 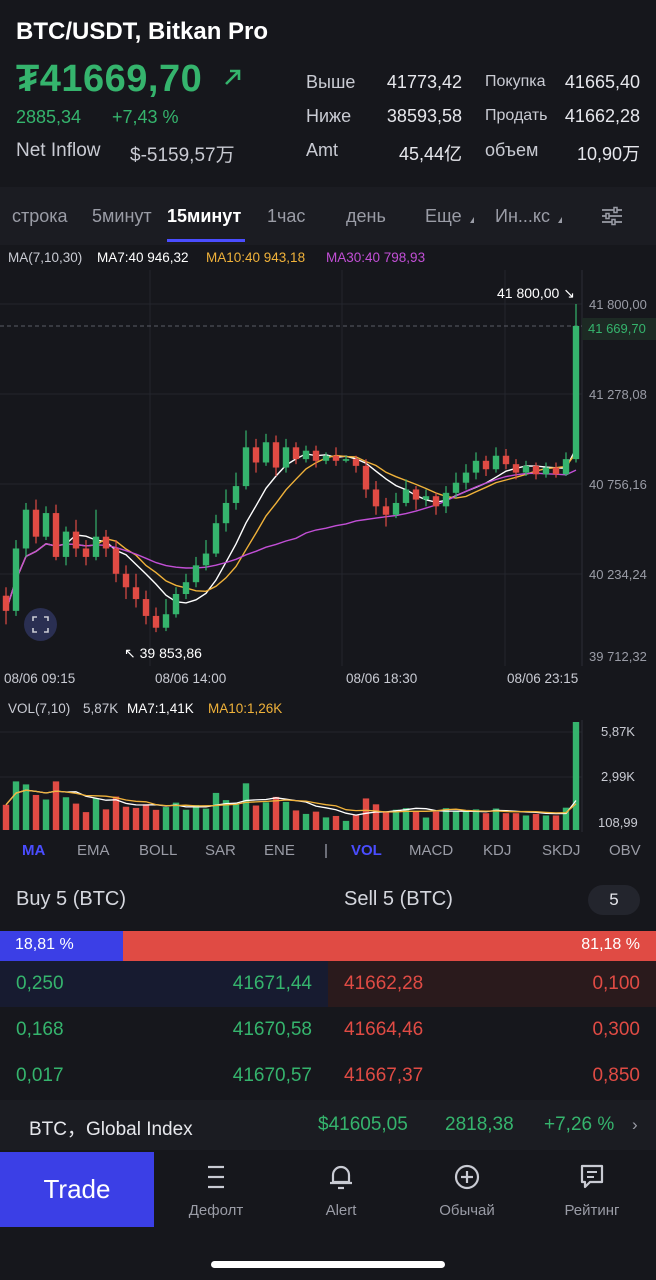 What do you see at coordinates (291, 801) in the screenshot?
I see `volume-ma10-line` at bounding box center [291, 801].